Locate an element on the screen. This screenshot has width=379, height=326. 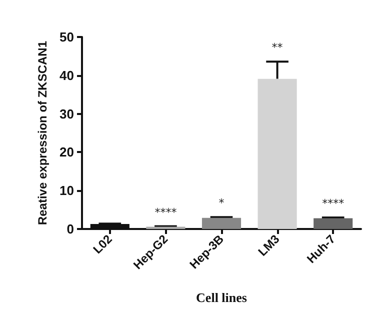
y-tick-label: 50 is located at coordinates (67, 37).